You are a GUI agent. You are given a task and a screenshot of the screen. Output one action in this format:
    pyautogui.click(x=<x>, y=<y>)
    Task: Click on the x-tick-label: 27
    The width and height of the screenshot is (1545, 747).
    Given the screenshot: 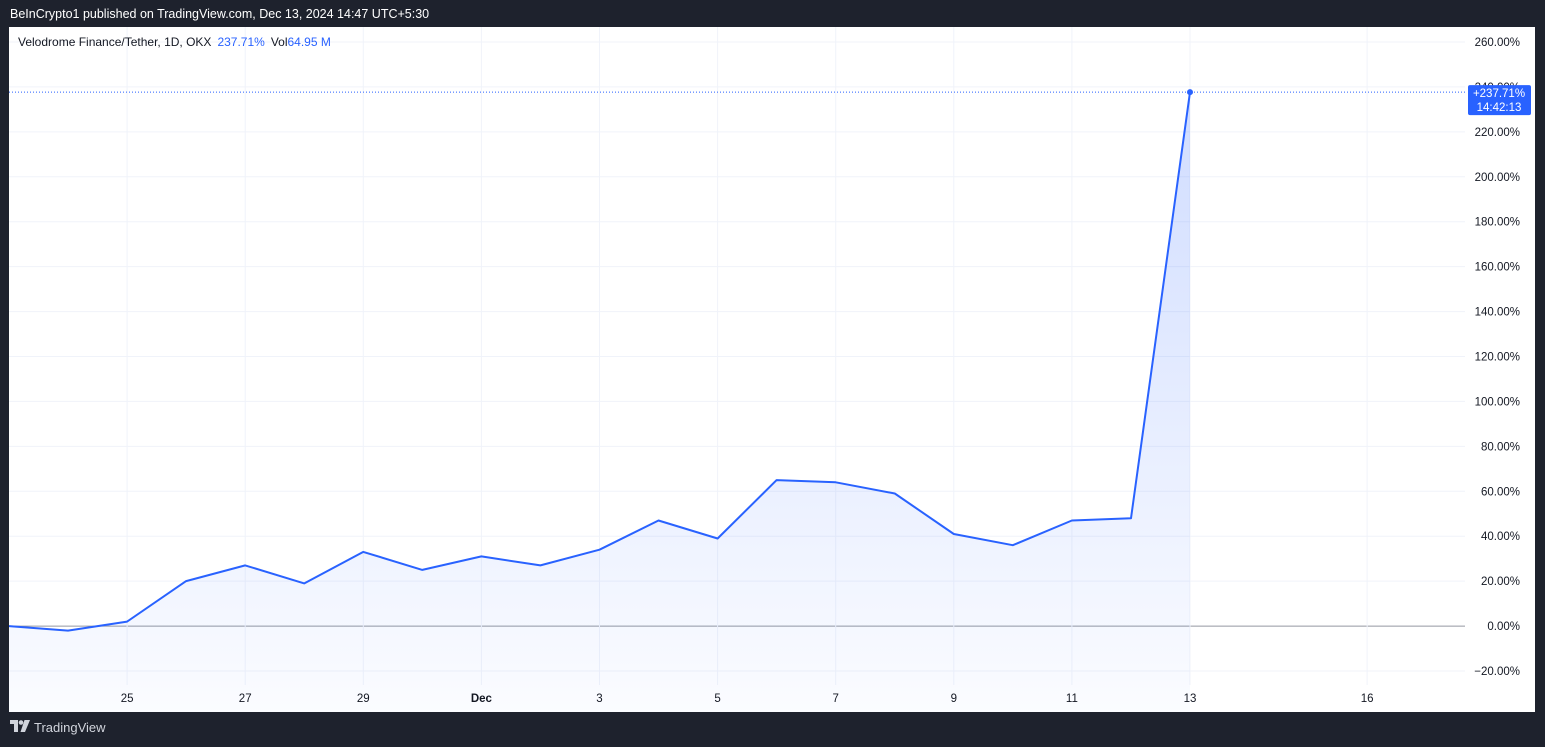 What is the action you would take?
    pyautogui.click(x=245, y=699)
    